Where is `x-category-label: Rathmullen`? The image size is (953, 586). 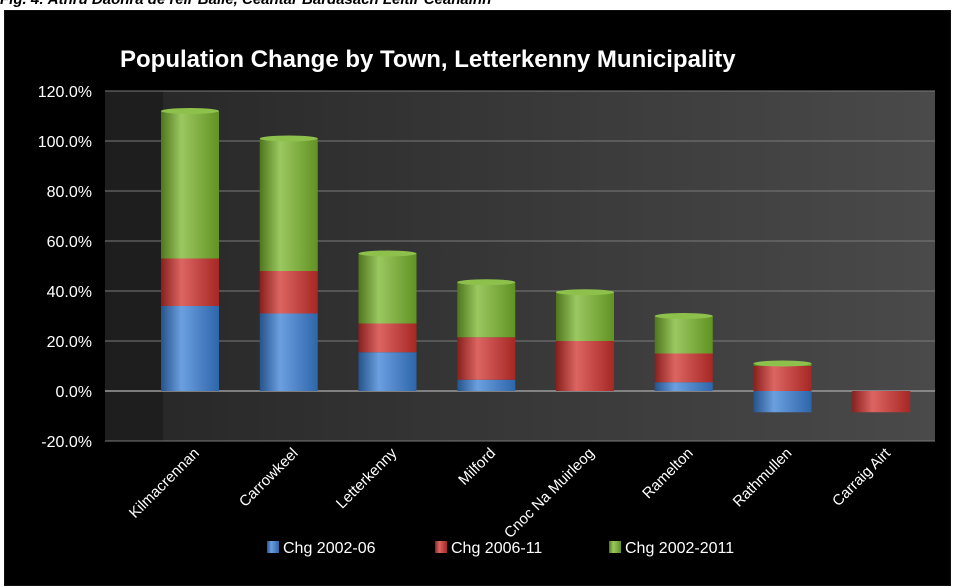 x-category-label: Rathmullen is located at coordinates (763, 478).